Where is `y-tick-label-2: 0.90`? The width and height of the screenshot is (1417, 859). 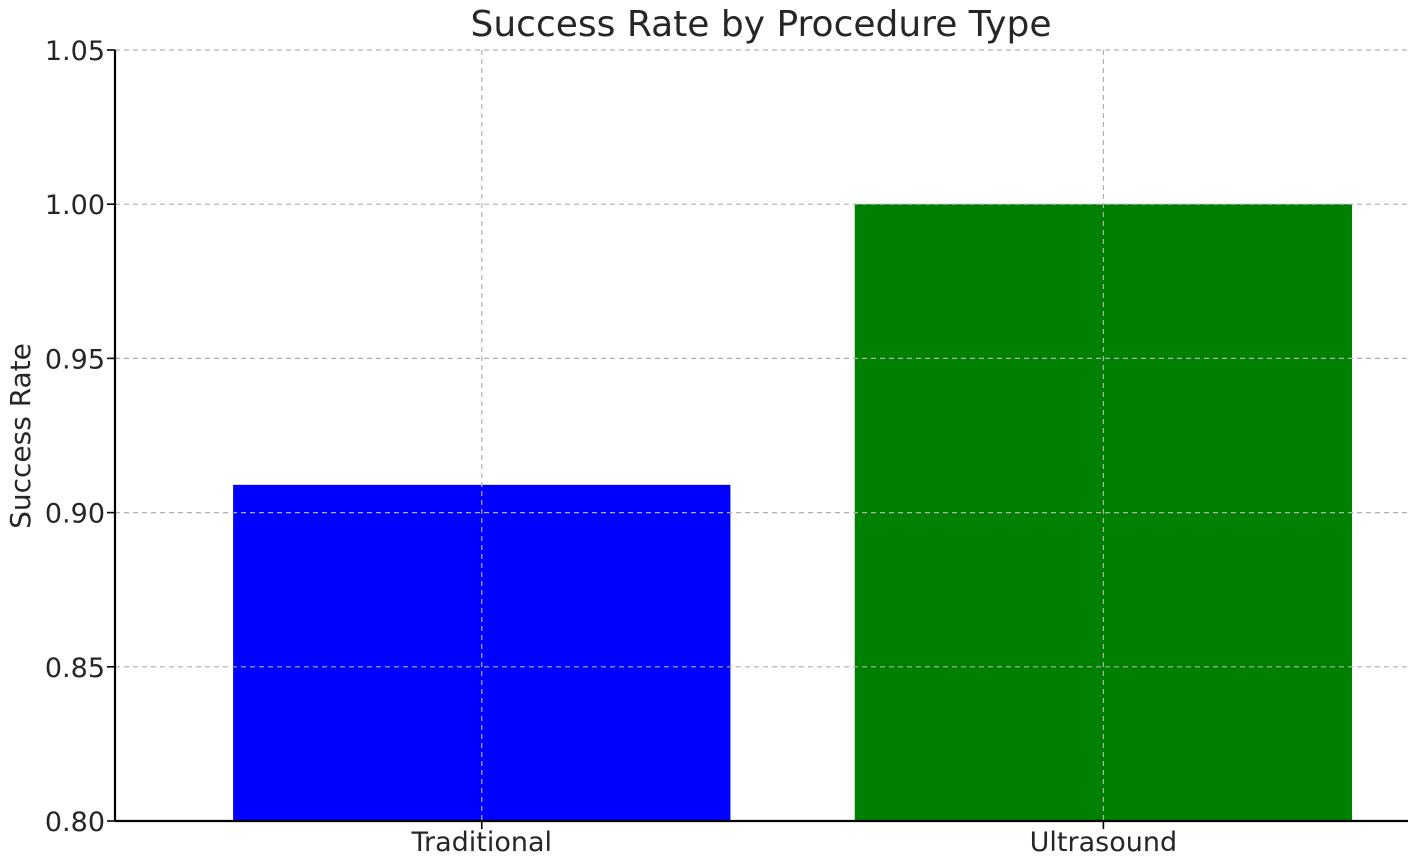
y-tick-label-2: 0.90 is located at coordinates (75, 514).